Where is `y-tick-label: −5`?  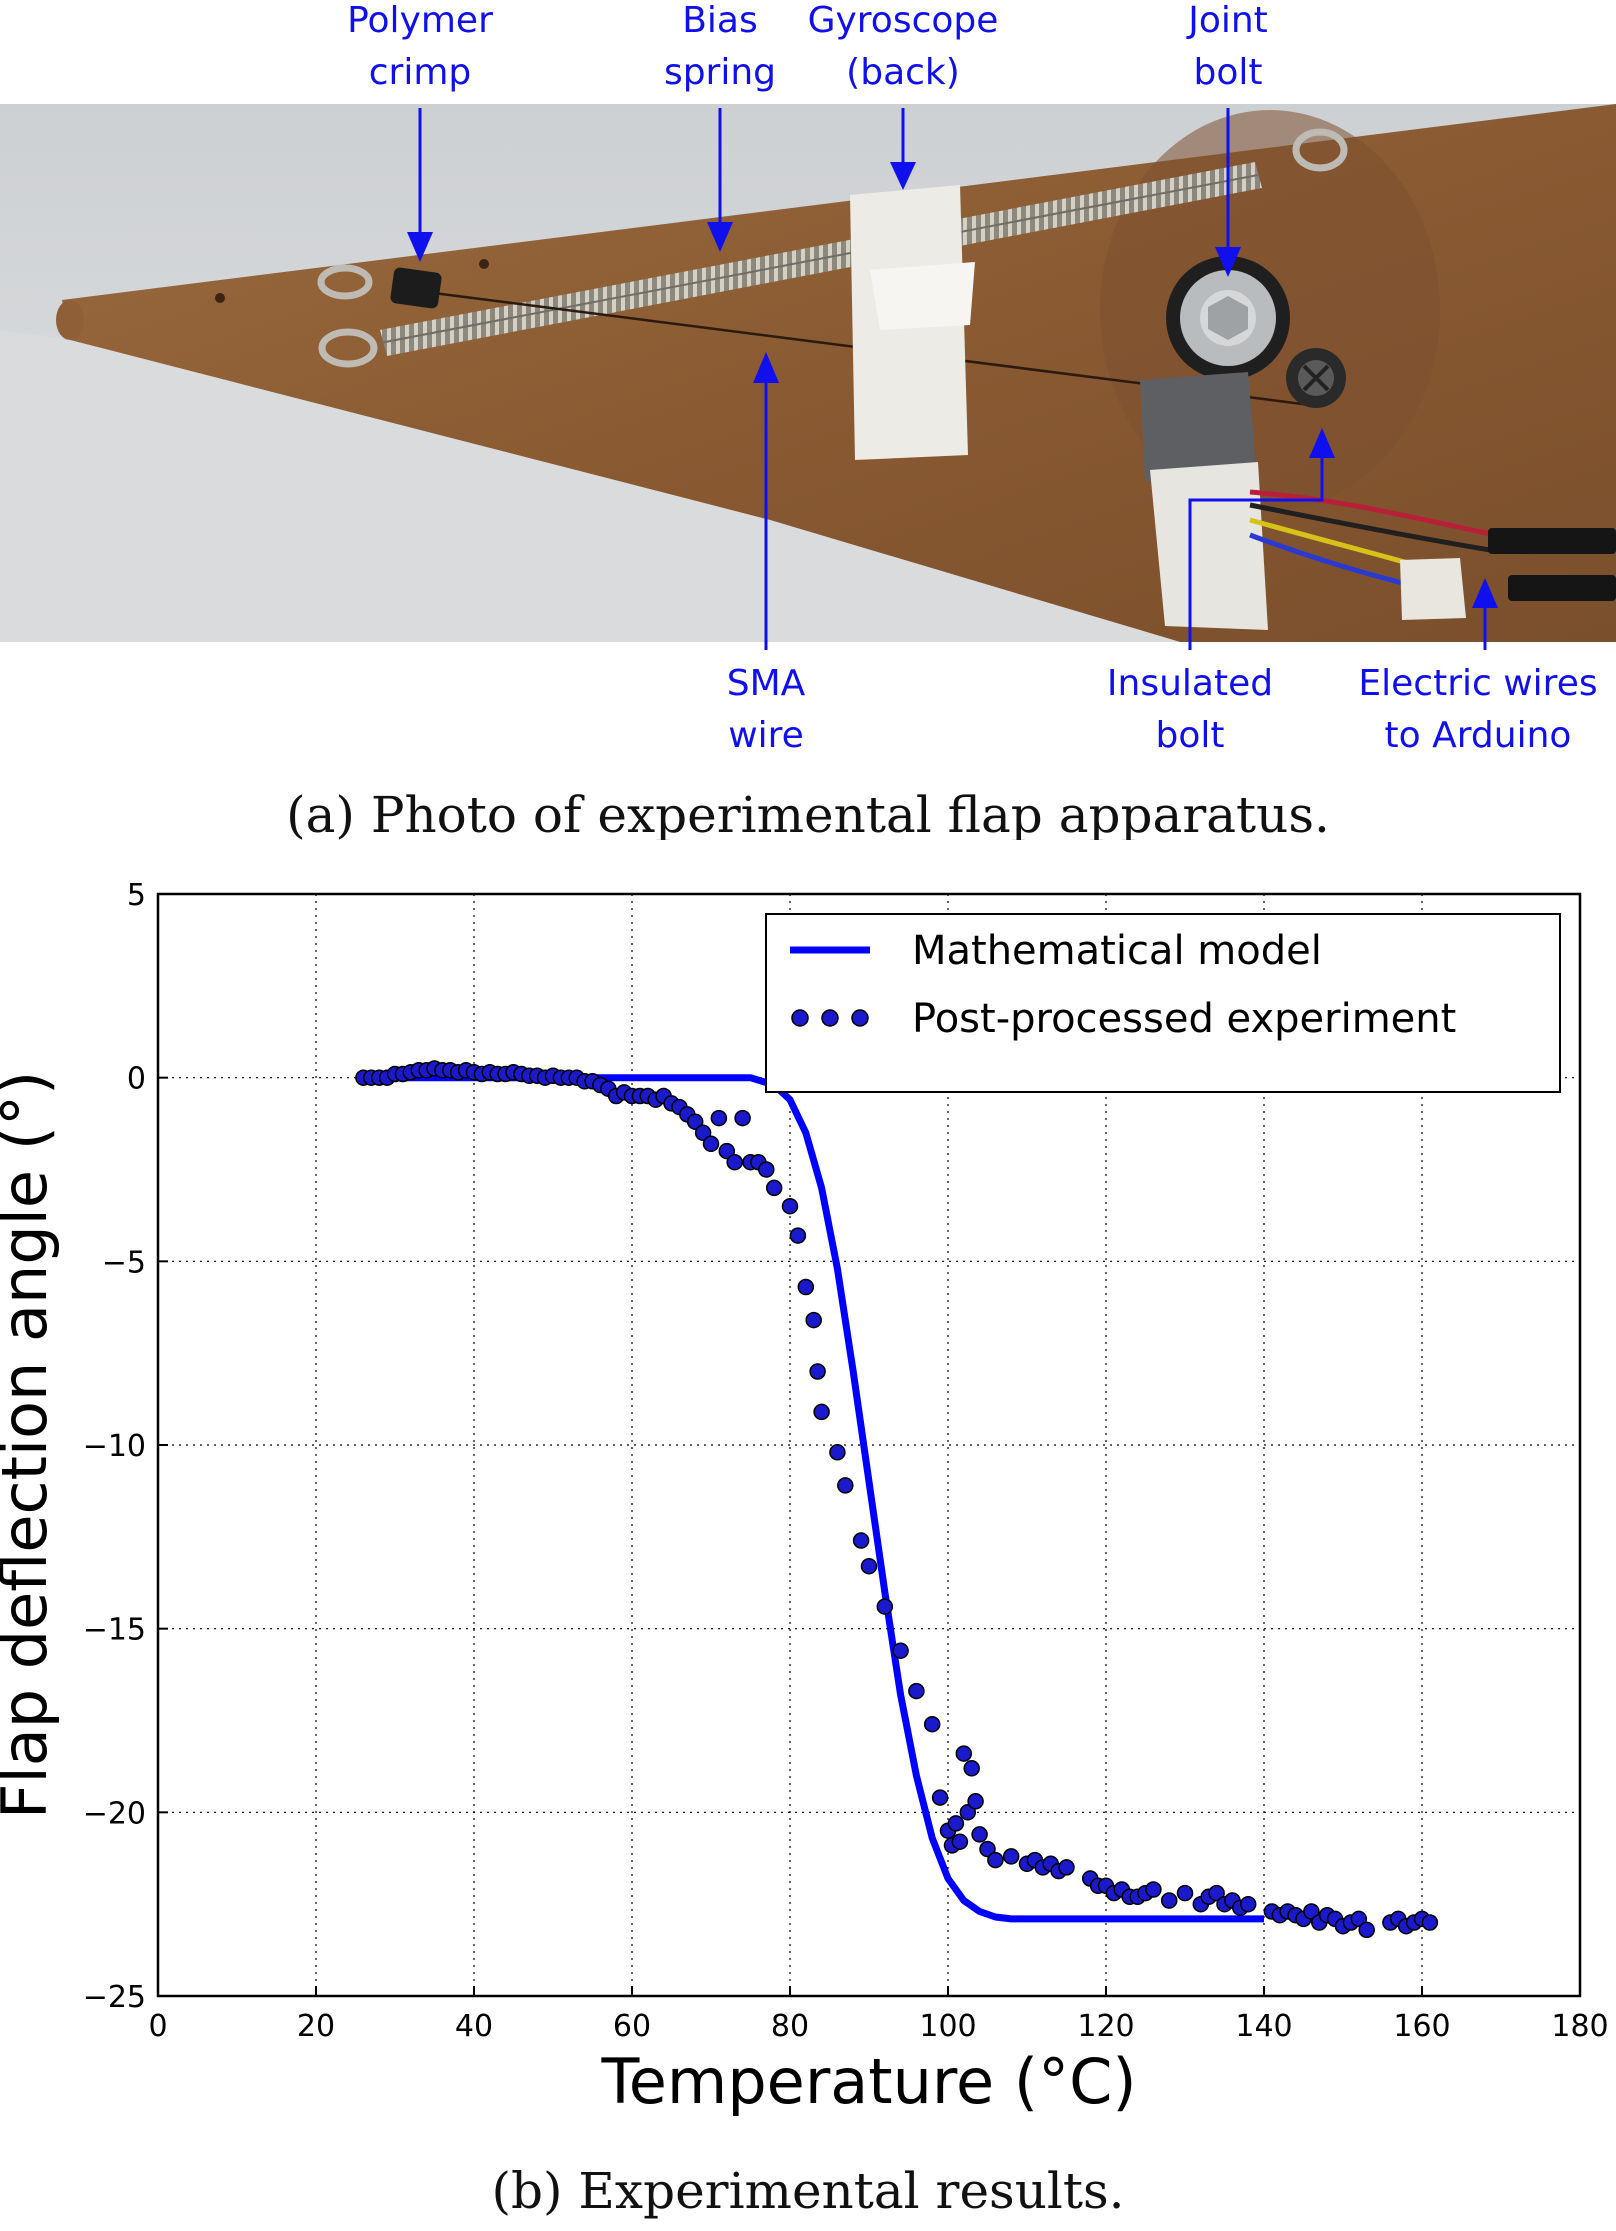
y-tick-label: −5 is located at coordinates (124, 1262).